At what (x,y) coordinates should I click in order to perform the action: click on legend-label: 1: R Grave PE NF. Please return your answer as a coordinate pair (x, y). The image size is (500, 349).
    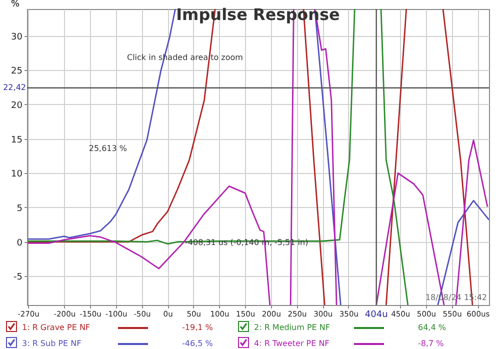
    Looking at the image, I should click on (57, 327).